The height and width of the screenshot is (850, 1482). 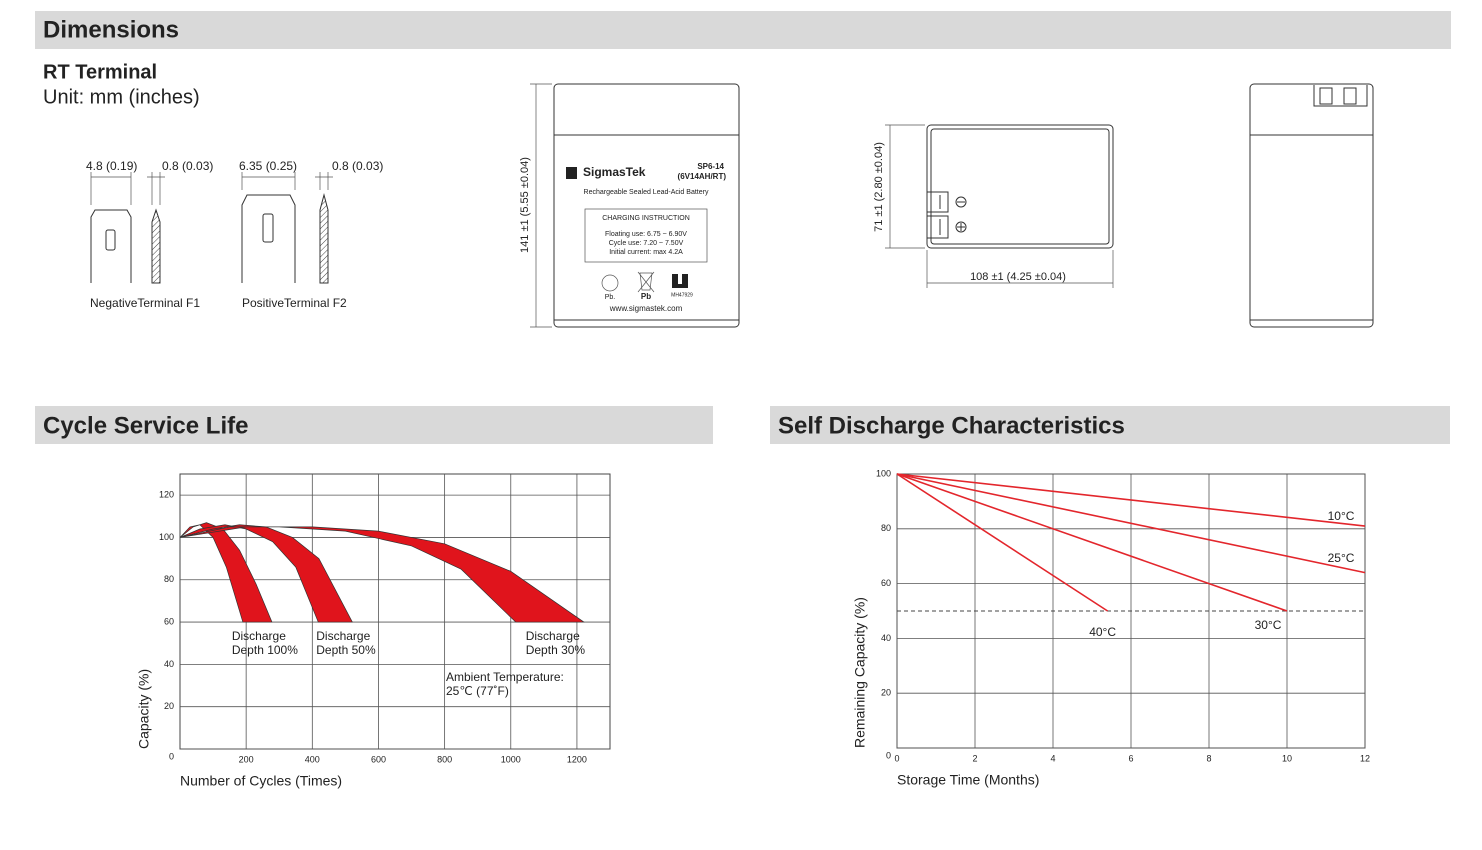 I want to click on y-tick-label: 120, so click(x=166, y=495).